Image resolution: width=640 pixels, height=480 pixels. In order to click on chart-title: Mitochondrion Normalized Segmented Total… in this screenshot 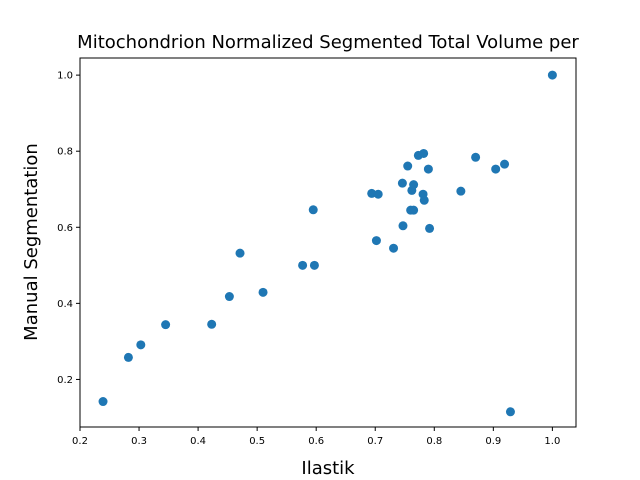, I will do `click(328, 42)`.